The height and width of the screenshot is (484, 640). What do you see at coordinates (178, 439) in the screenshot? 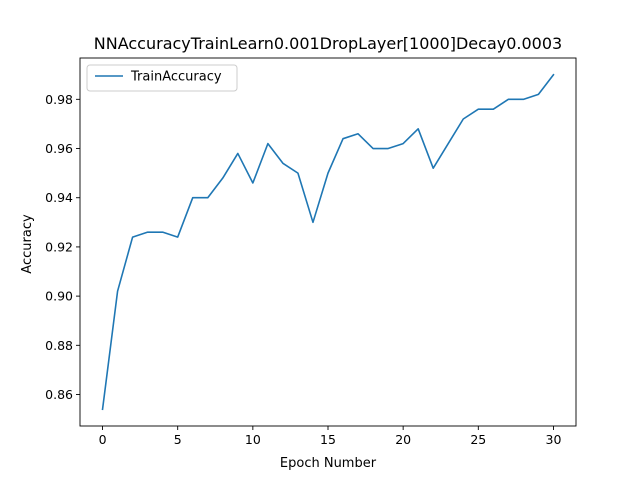
I see `x-tick-label: 5` at bounding box center [178, 439].